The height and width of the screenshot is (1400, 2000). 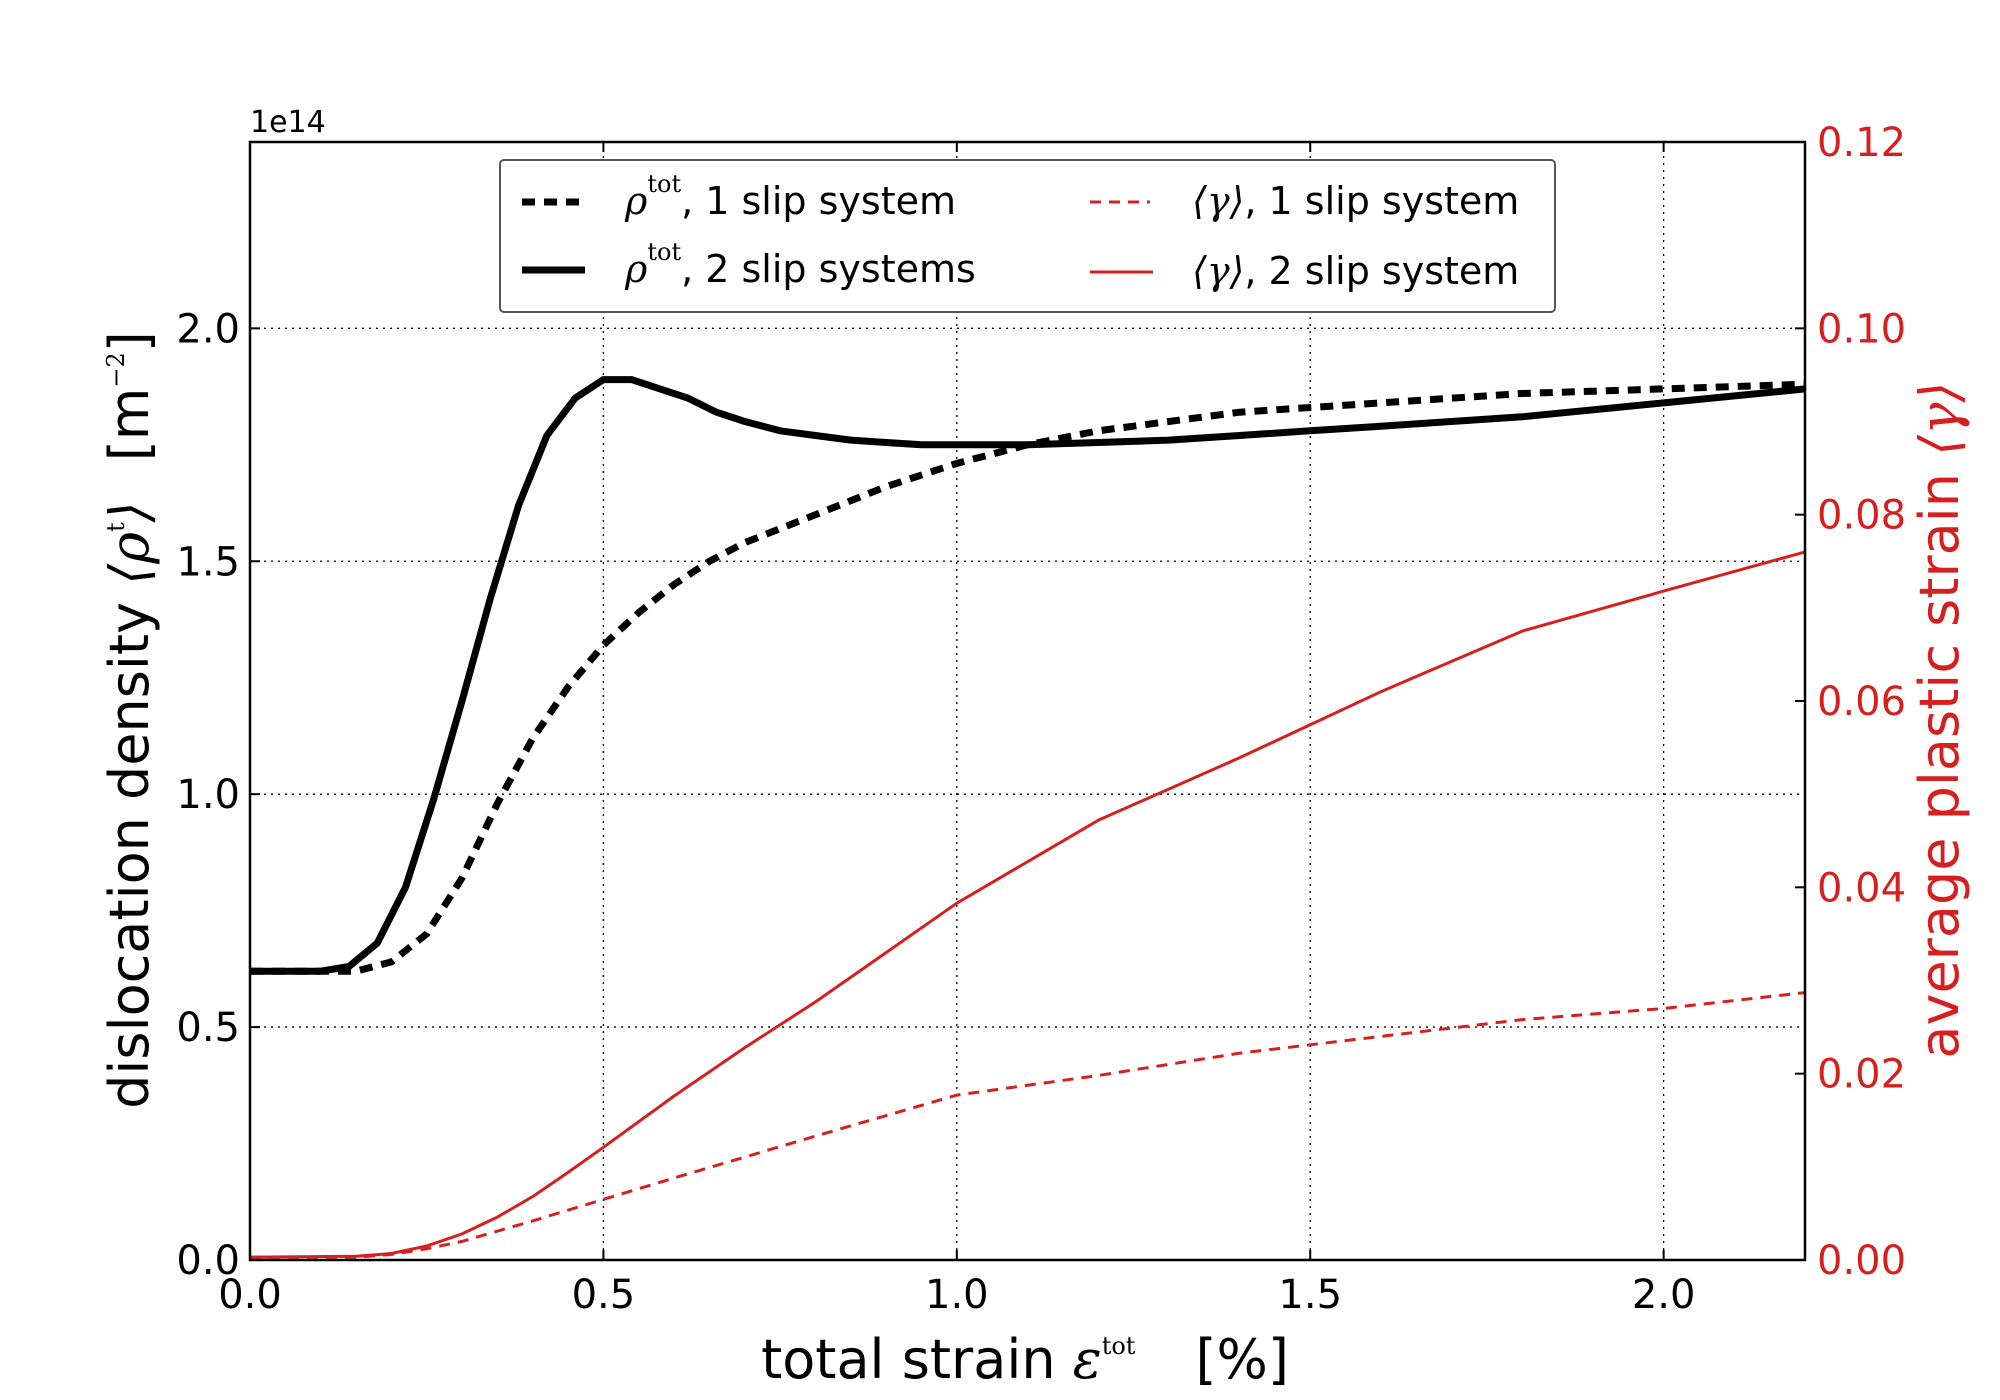 What do you see at coordinates (917, 1359) in the screenshot?
I see `x-axis-label-text: total strain` at bounding box center [917, 1359].